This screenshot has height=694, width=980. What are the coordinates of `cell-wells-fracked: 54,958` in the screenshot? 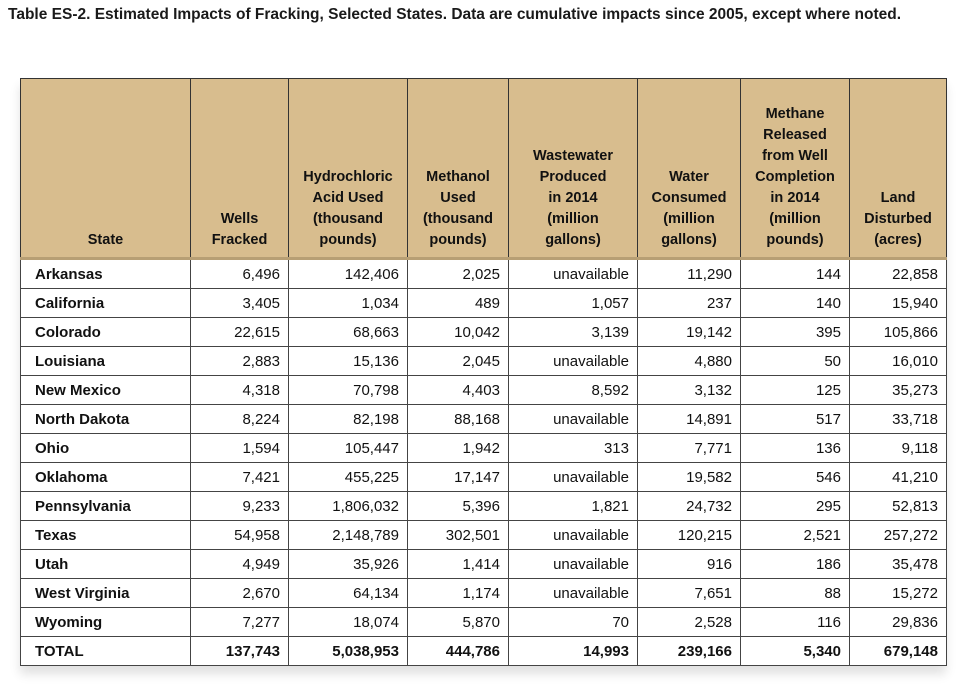 It's located at (239, 535).